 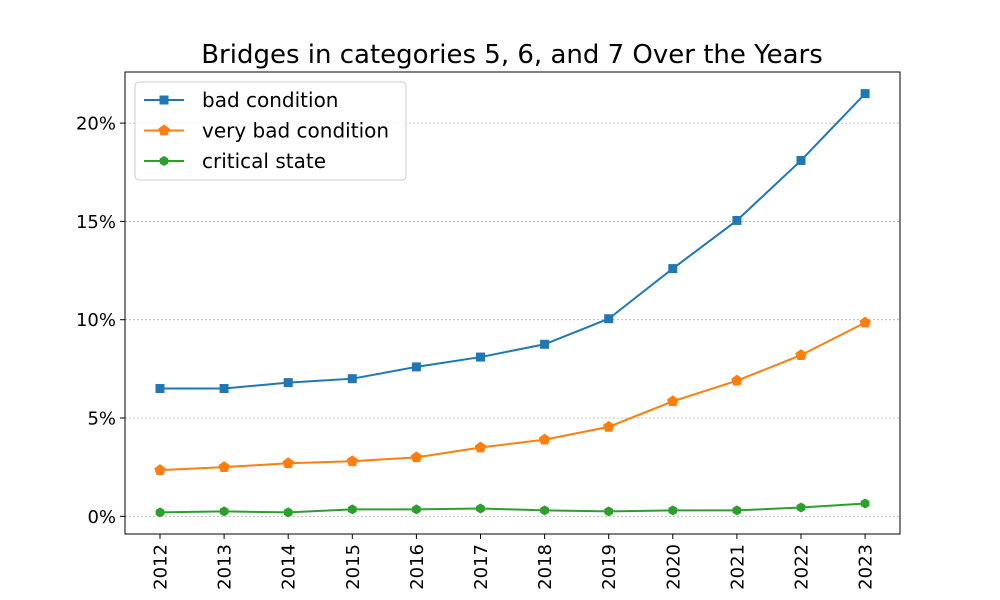 I want to click on y-tick-label: 20%, so click(x=96, y=124).